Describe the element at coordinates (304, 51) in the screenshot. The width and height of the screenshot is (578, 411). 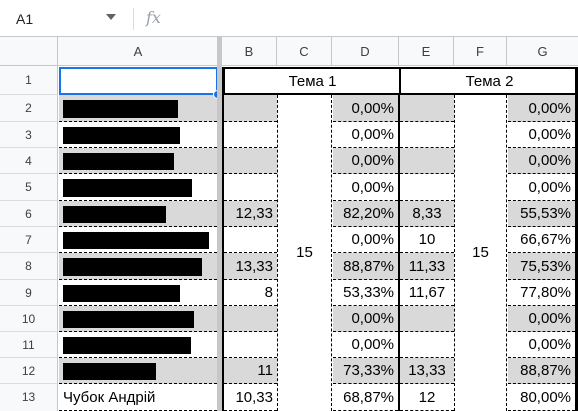
I see `column-header-c: C` at that location.